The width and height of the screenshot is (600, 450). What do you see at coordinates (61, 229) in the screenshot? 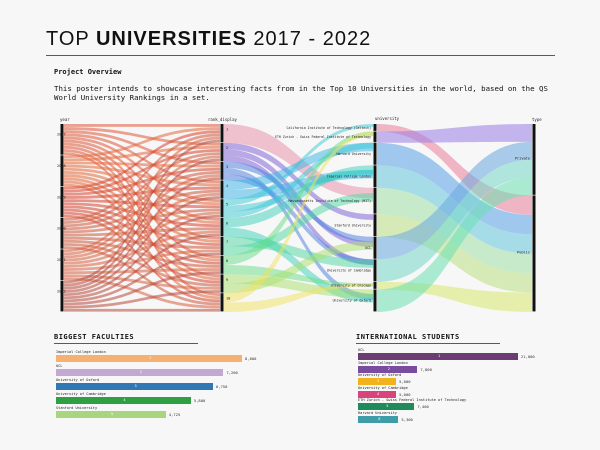
I see `year-label: 2020` at bounding box center [61, 229].